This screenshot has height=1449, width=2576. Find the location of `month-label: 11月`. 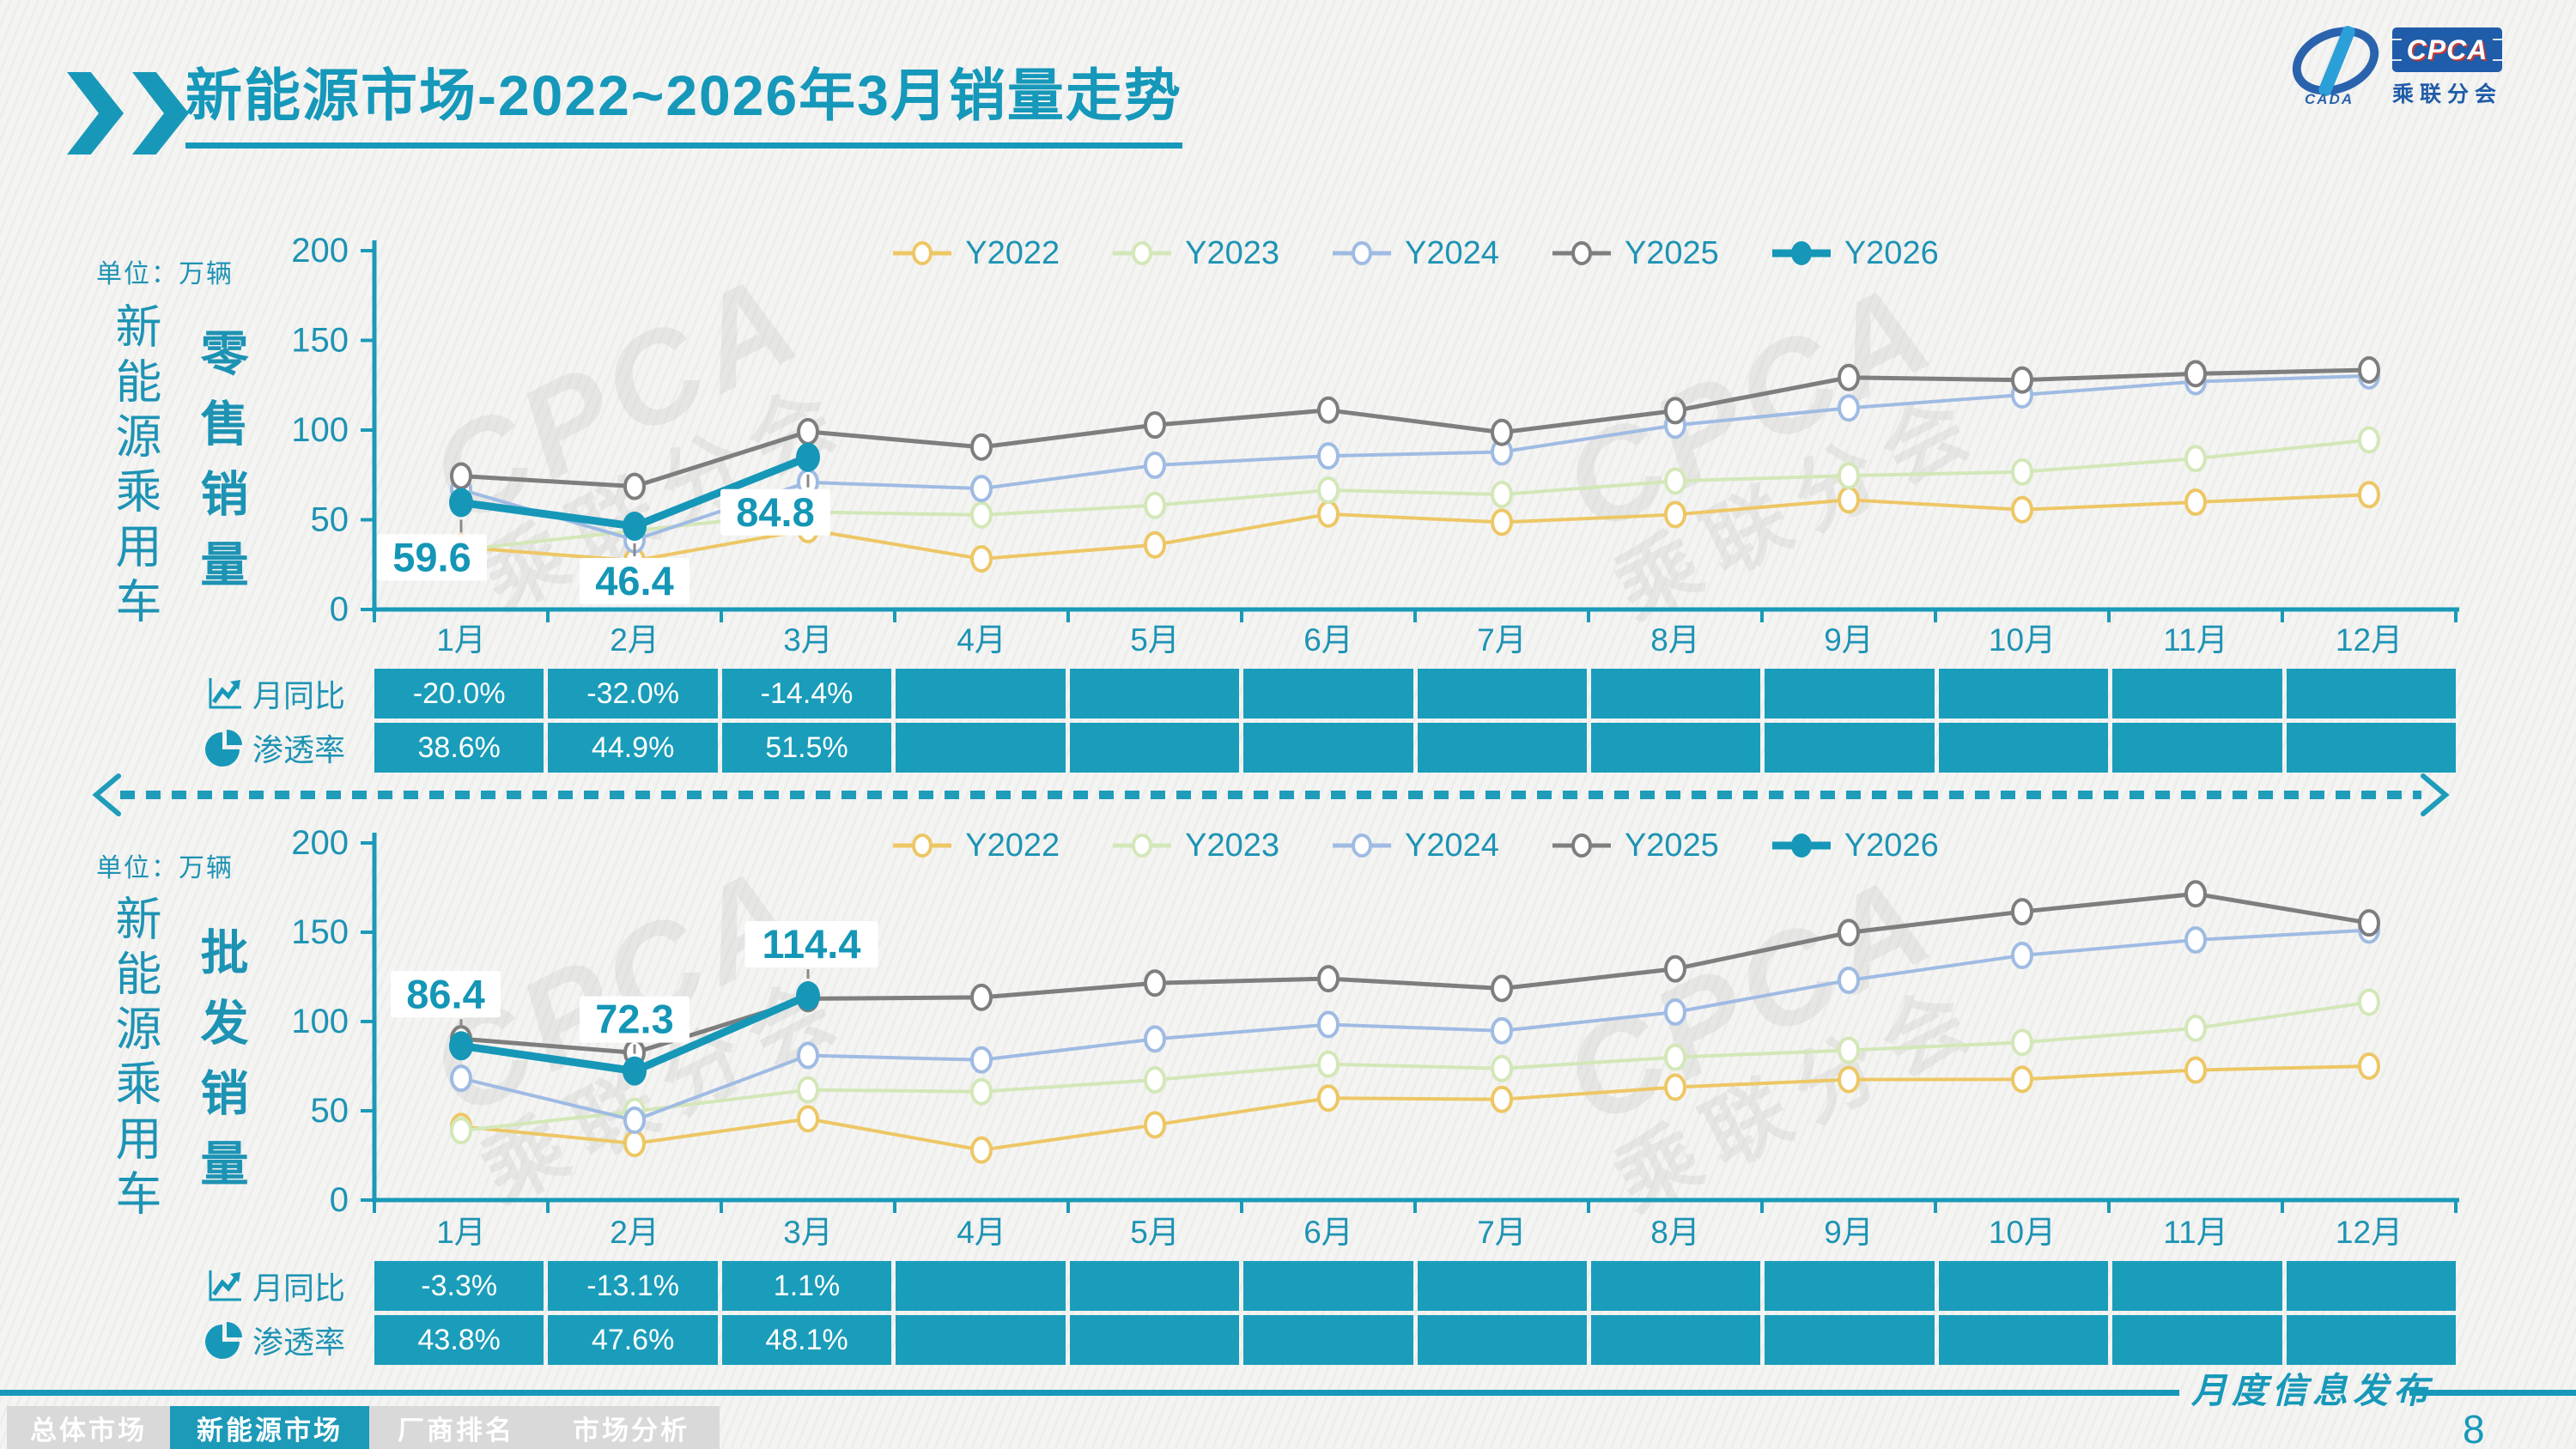

month-label: 11月 is located at coordinates (2195, 640).